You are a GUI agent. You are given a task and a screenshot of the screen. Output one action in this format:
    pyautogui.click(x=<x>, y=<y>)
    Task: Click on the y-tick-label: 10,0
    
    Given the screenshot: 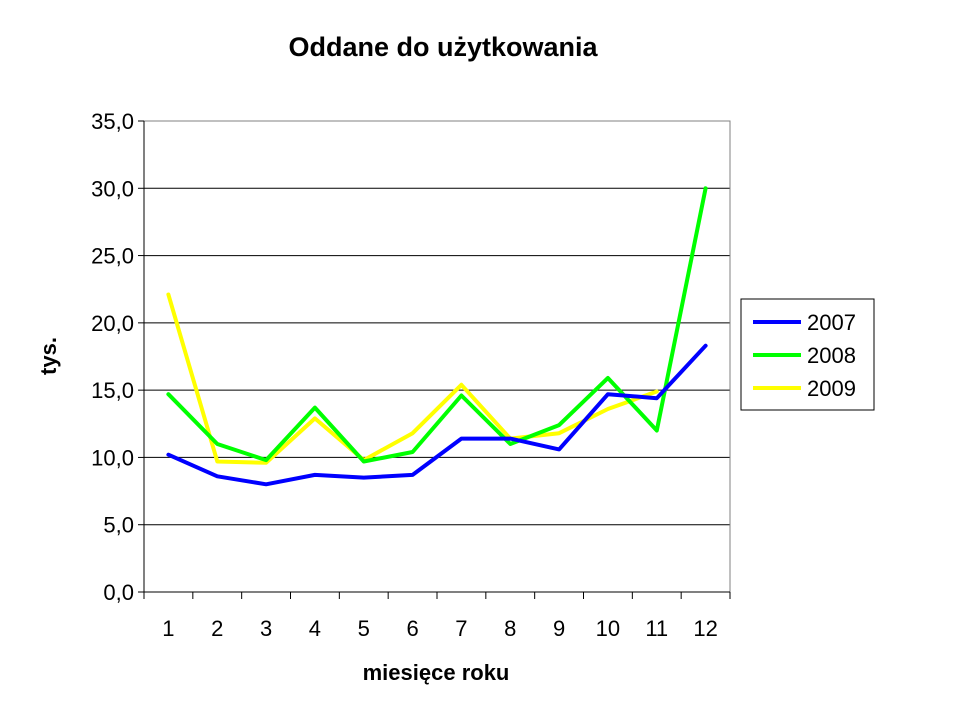 What is the action you would take?
    pyautogui.click(x=112, y=457)
    